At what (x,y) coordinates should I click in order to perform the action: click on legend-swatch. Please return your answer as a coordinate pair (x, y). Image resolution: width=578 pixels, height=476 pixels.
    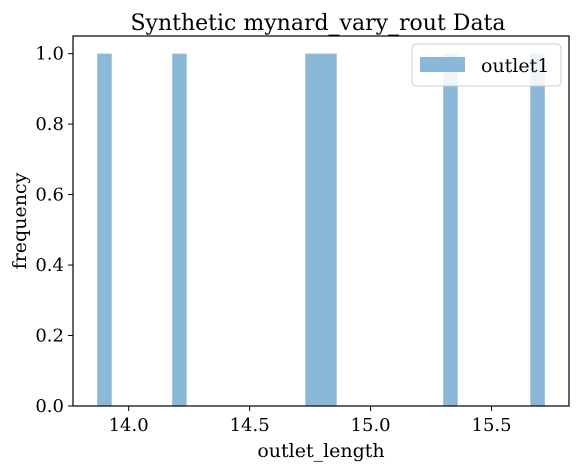
    Looking at the image, I should click on (442, 64).